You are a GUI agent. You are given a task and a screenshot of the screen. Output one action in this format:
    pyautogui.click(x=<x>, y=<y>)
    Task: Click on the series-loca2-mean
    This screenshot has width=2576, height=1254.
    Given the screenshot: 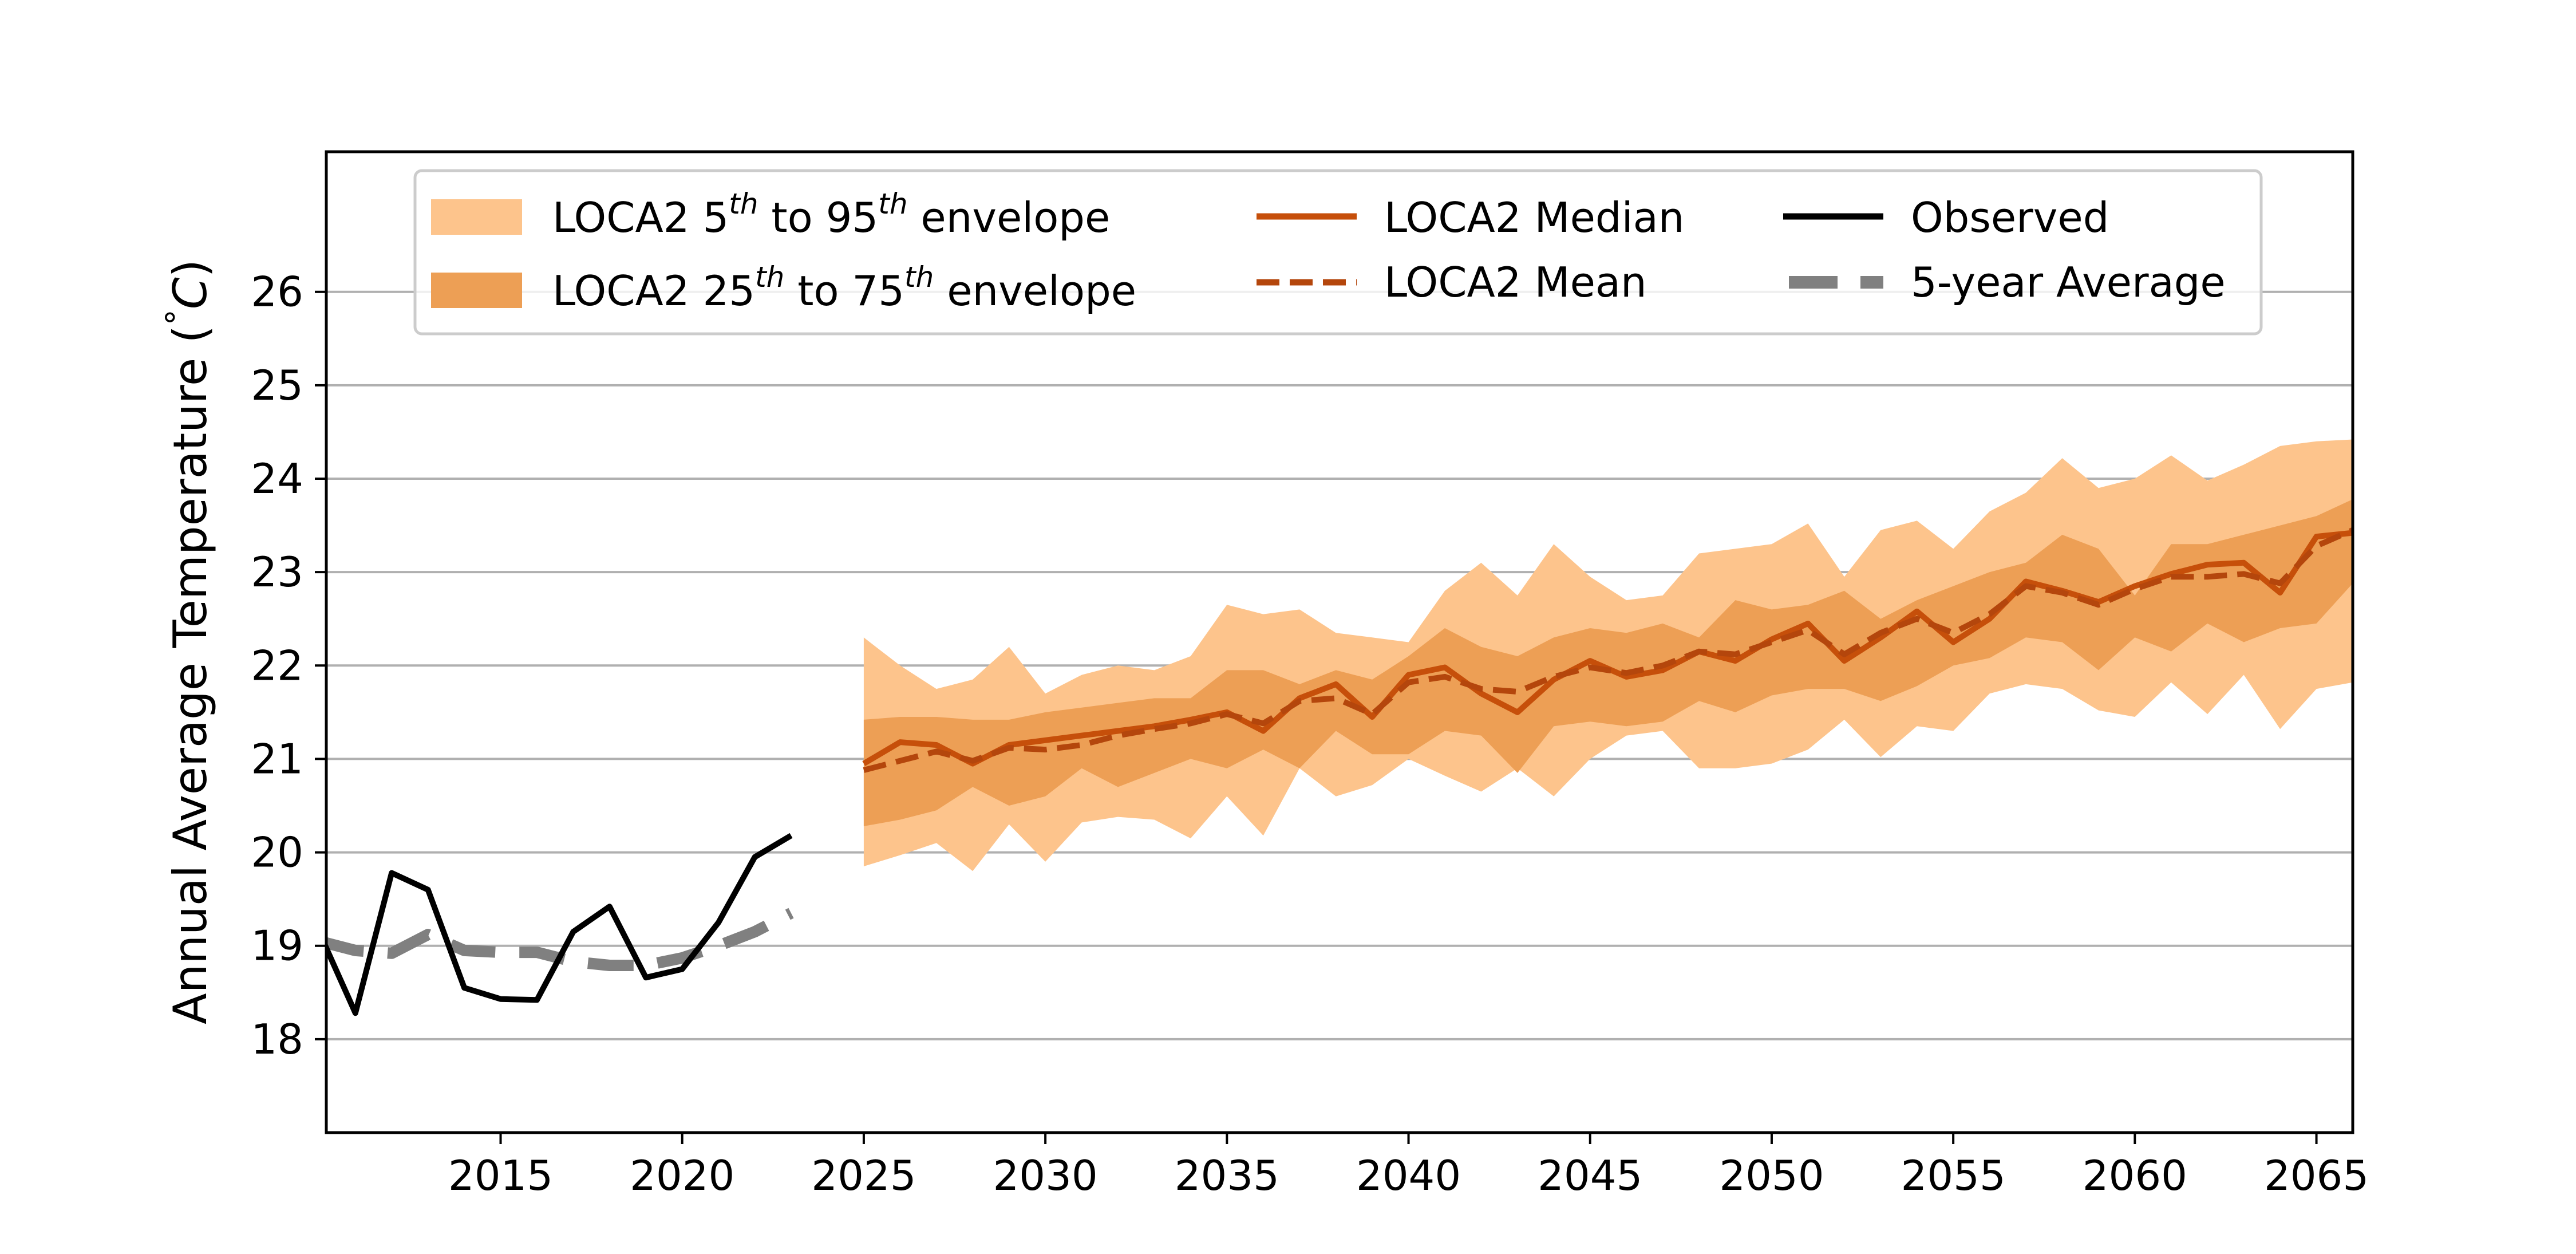 What is the action you would take?
    pyautogui.click(x=1608, y=650)
    